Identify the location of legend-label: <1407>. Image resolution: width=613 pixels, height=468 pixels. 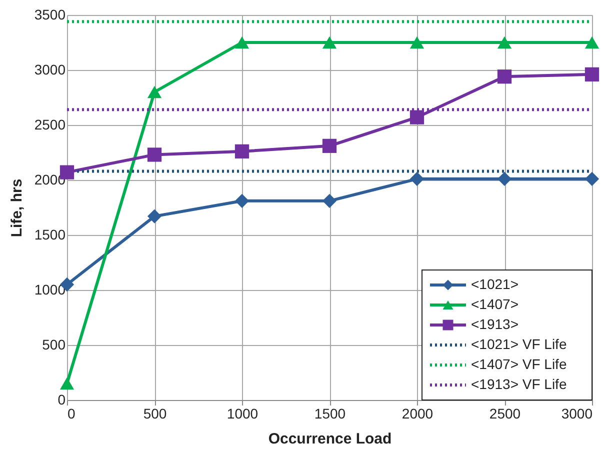
(494, 304).